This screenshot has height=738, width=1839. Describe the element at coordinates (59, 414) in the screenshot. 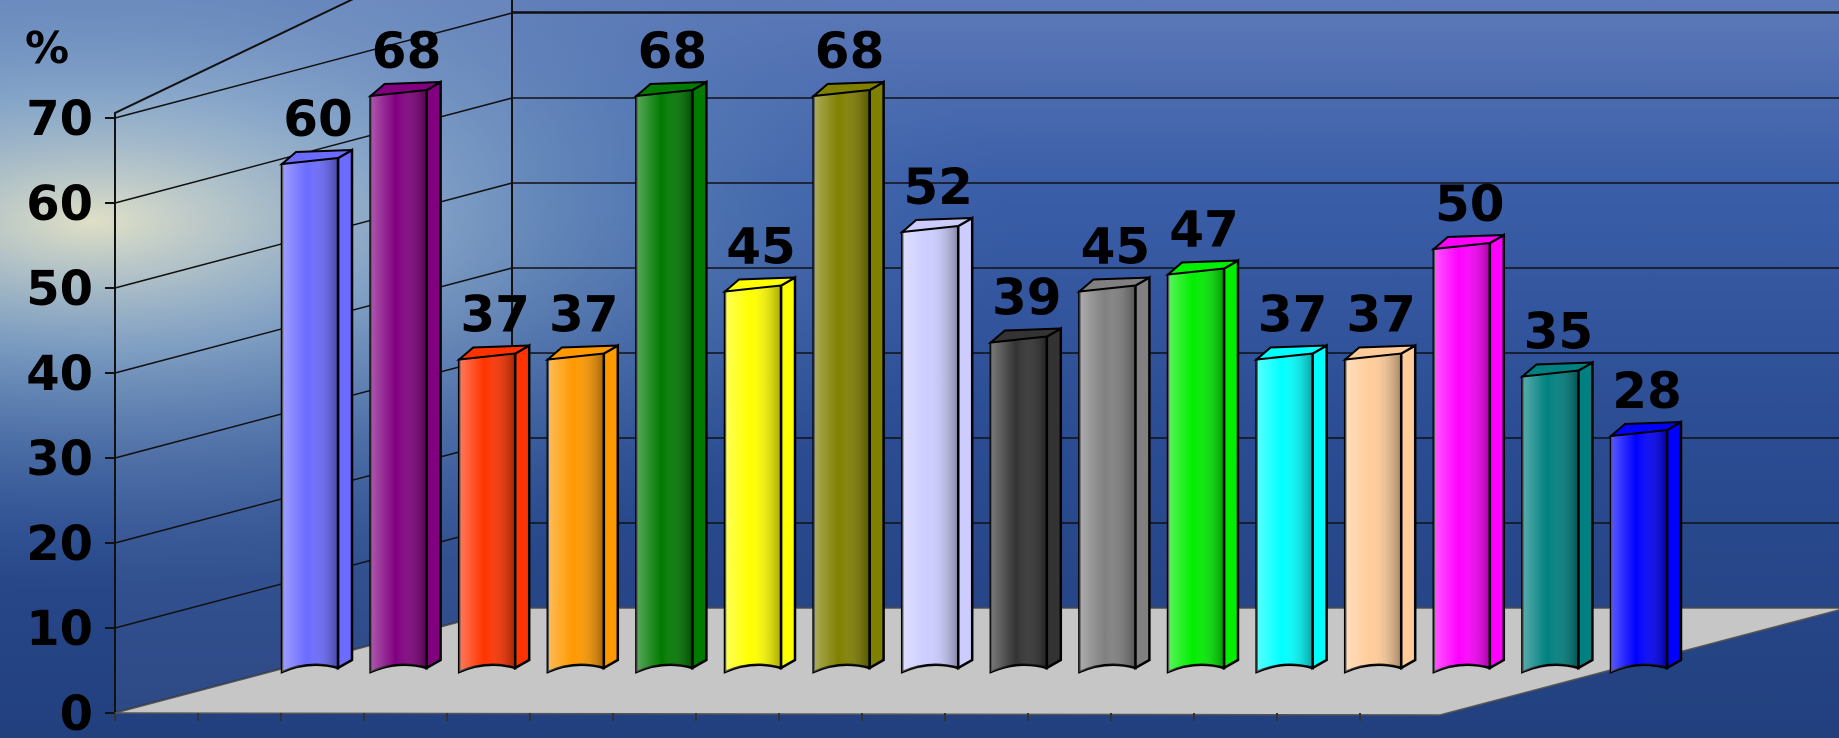

I see `y-axis-tick-labels: 0 10 20 30 40 50 60 70` at that location.